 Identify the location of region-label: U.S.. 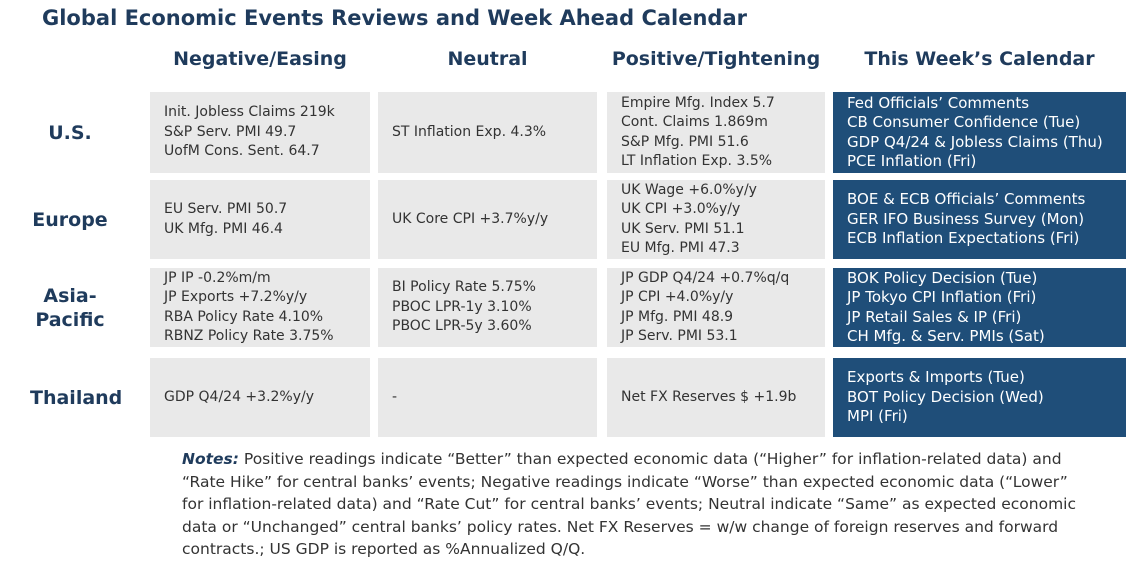
(70, 132).